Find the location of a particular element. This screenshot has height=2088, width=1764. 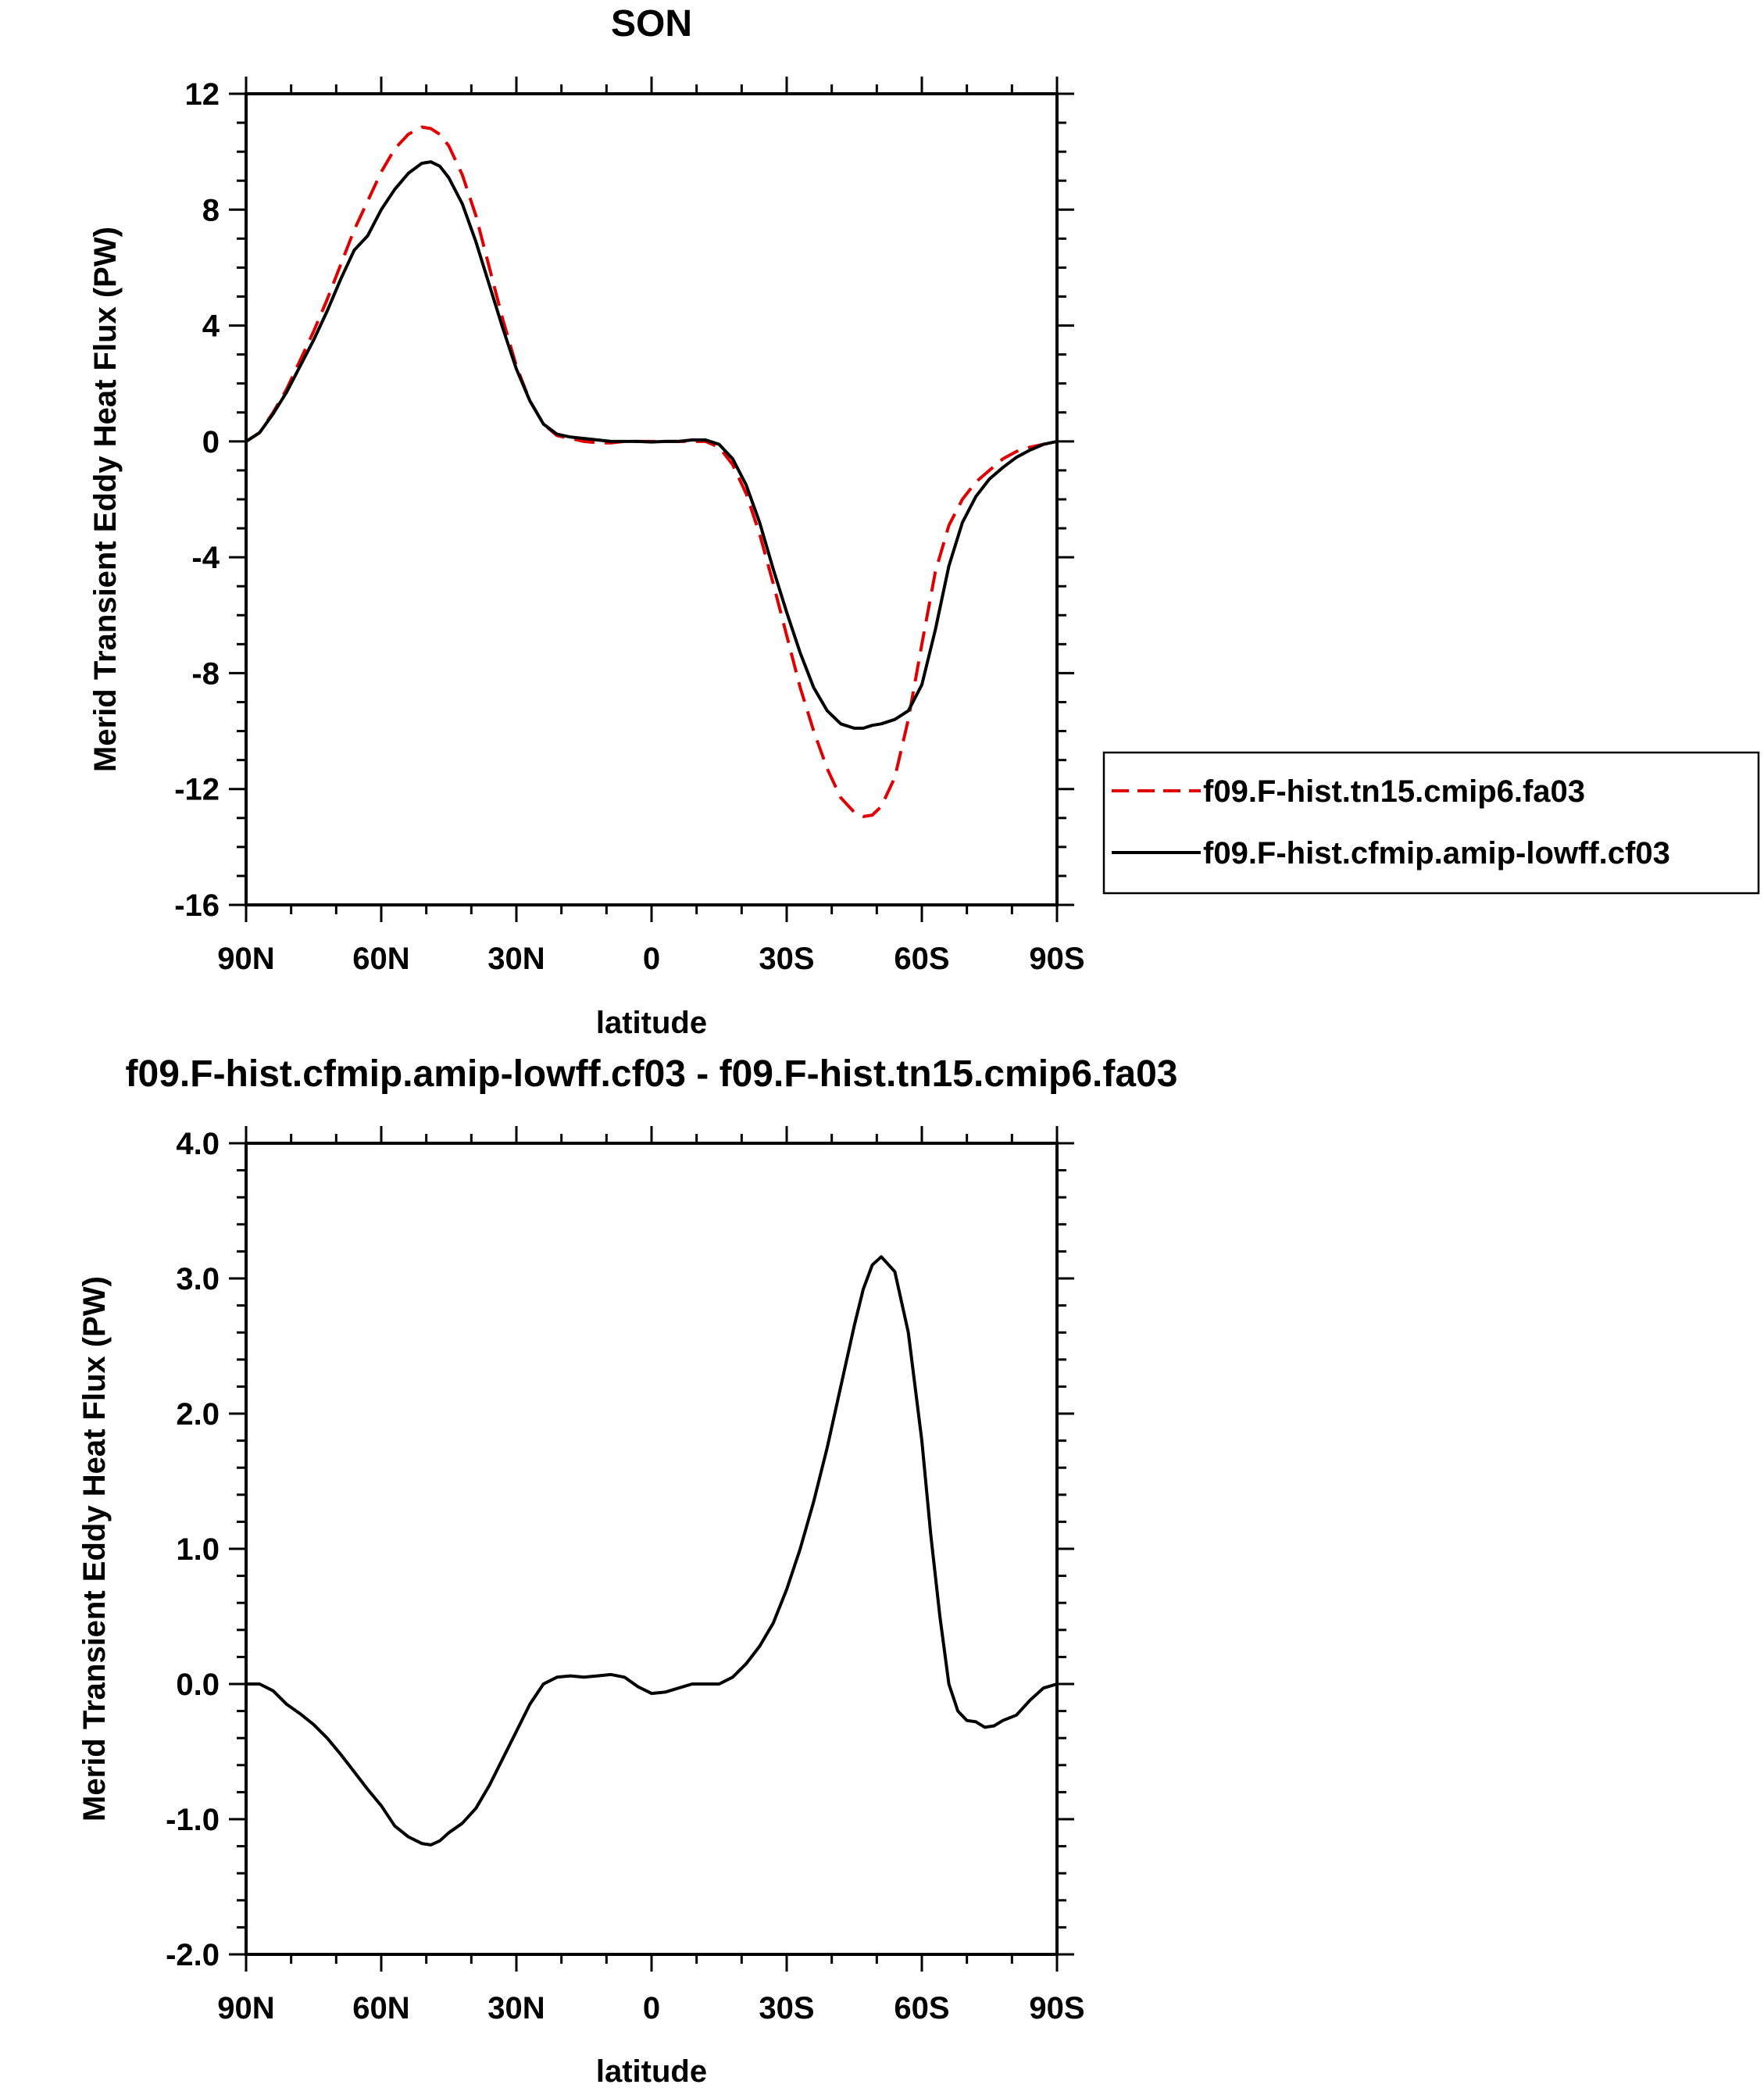

y-tick-label: 0 is located at coordinates (211, 442).